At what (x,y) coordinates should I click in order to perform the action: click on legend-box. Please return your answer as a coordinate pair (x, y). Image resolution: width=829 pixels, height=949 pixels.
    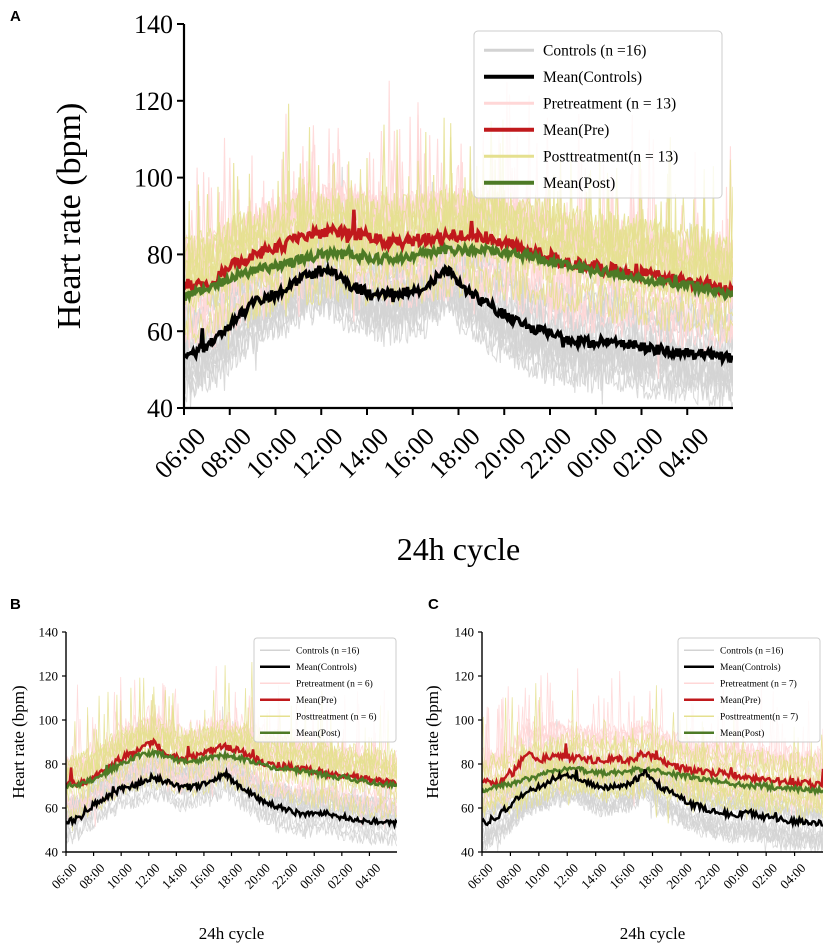
    Looking at the image, I should click on (598, 114).